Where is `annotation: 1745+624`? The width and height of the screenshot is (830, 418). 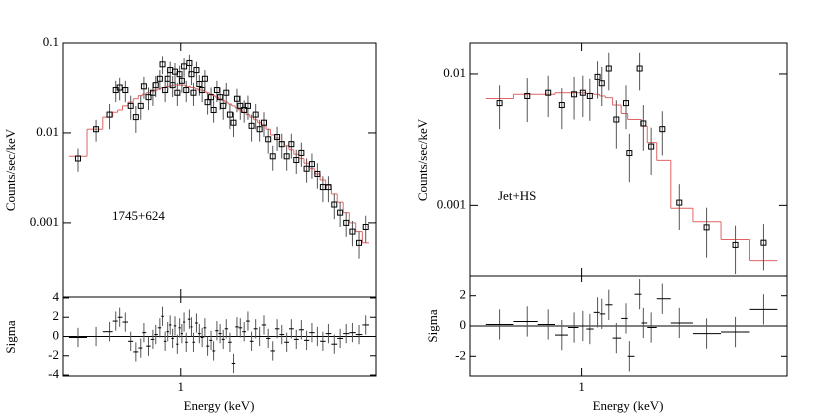
annotation: 1745+624 is located at coordinates (138, 215).